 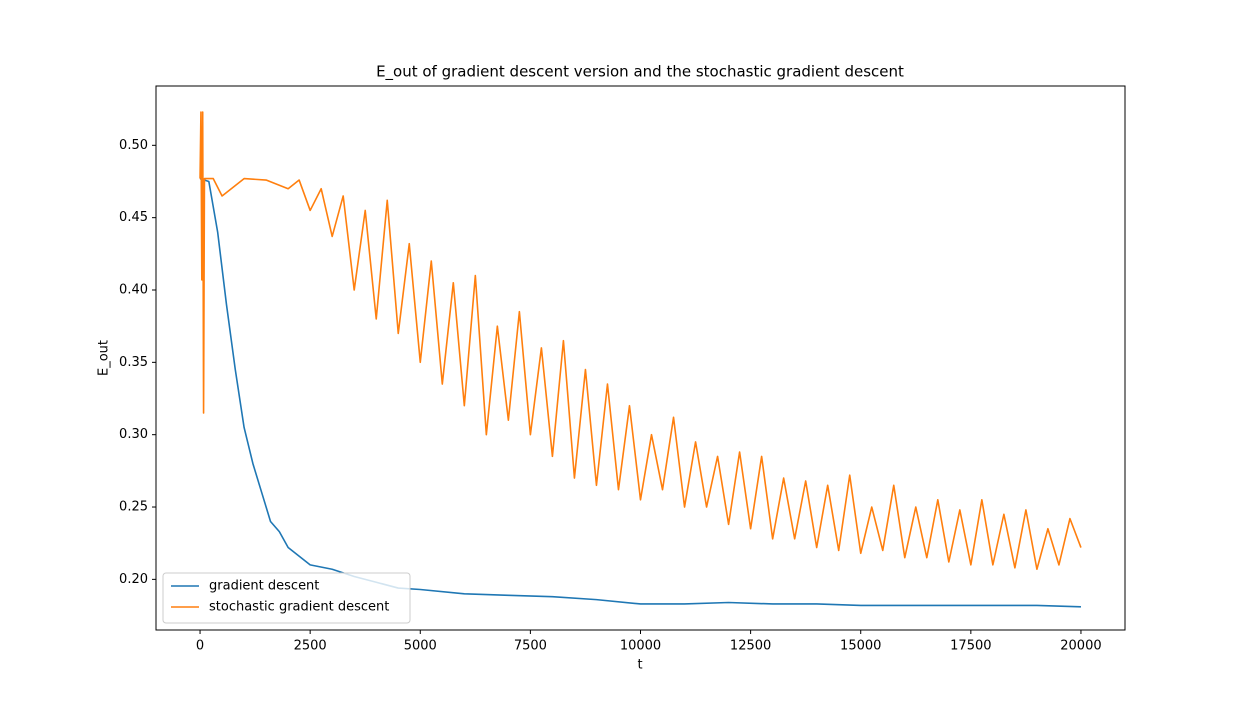 What do you see at coordinates (133, 145) in the screenshot?
I see `y-tick-label: 0.50` at bounding box center [133, 145].